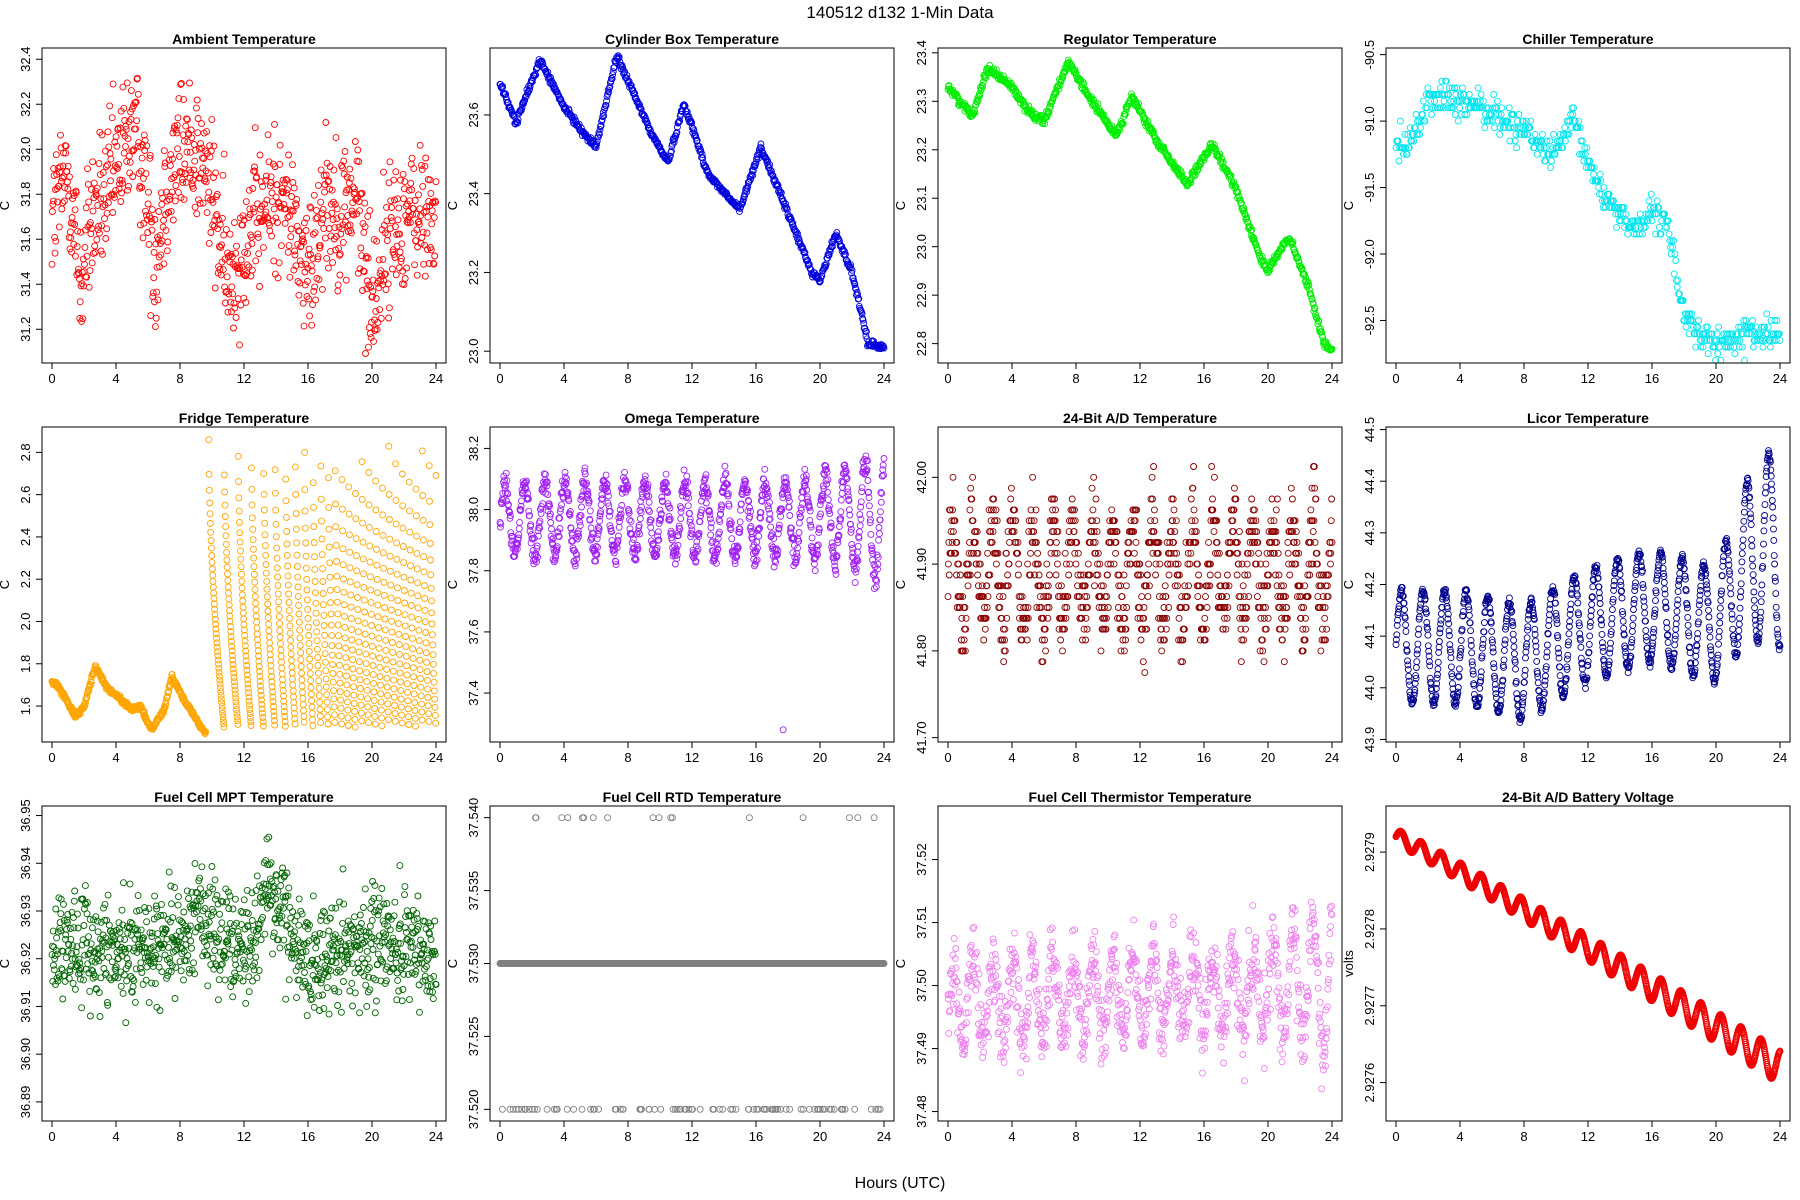  I want to click on x-tick-label: 20, so click(372, 757).